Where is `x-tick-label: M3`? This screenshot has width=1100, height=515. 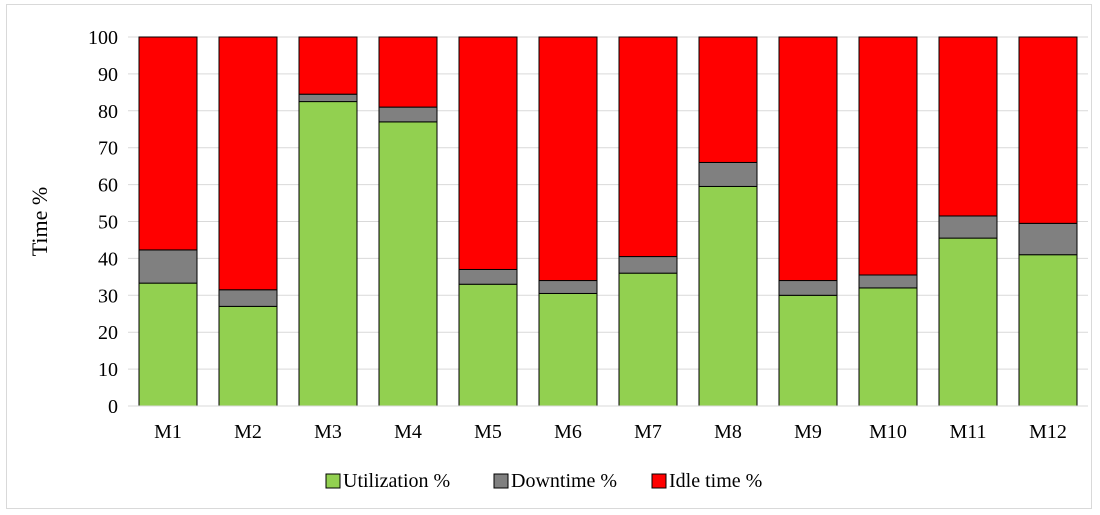 x-tick-label: M3 is located at coordinates (328, 432).